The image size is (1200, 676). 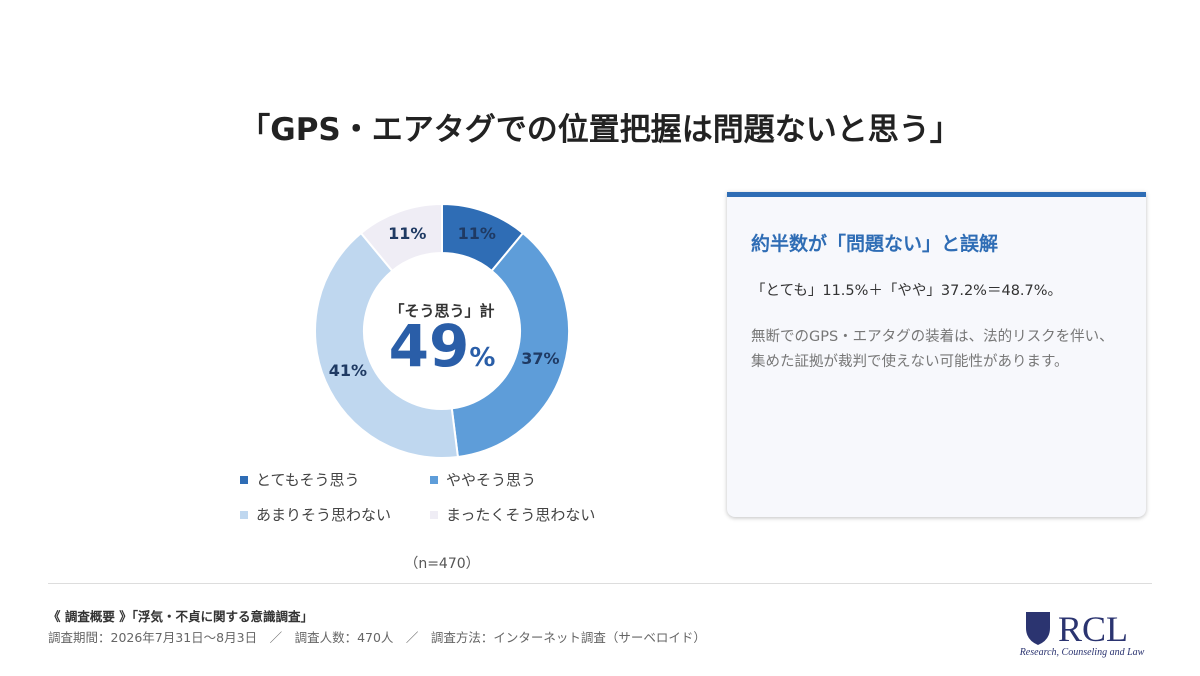 I want to click on legend-label: ややそう思う, so click(x=491, y=480).